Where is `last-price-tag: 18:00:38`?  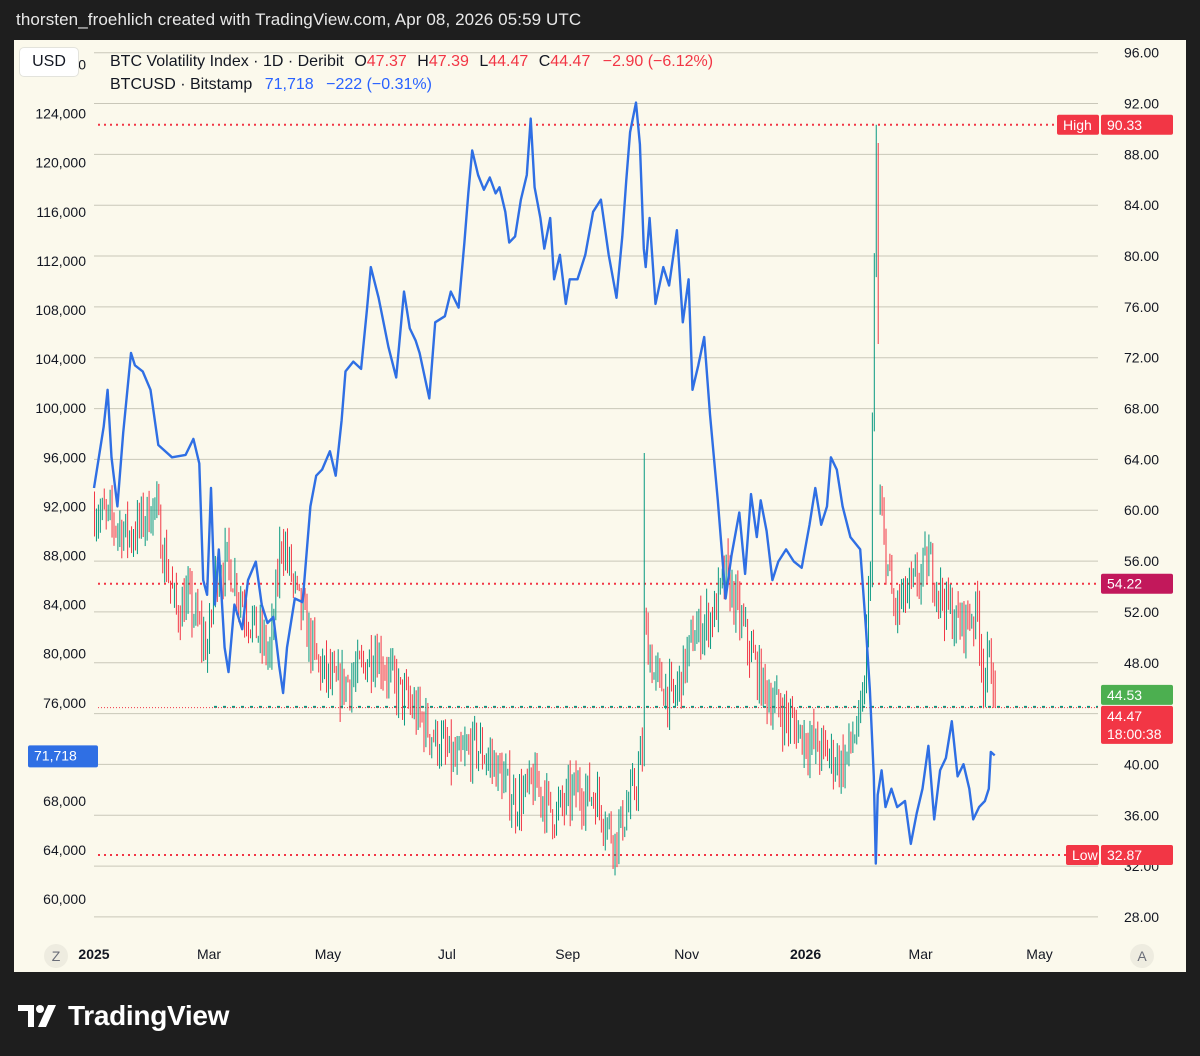 last-price-tag: 18:00:38 is located at coordinates (1134, 734).